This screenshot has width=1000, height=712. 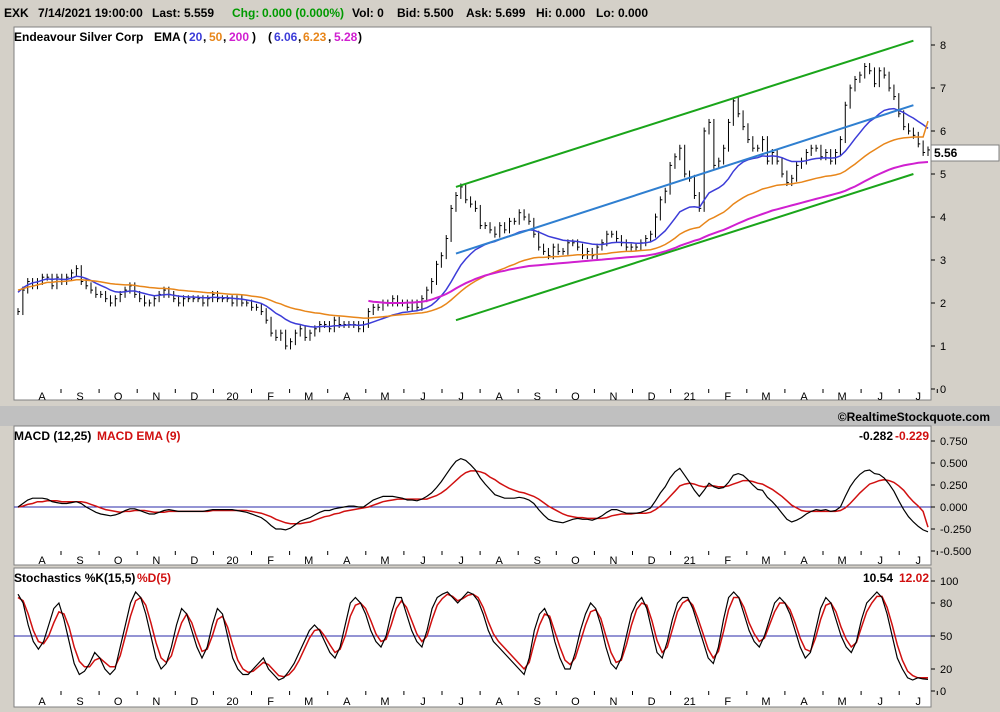 I want to click on macd-line, so click(x=473, y=495).